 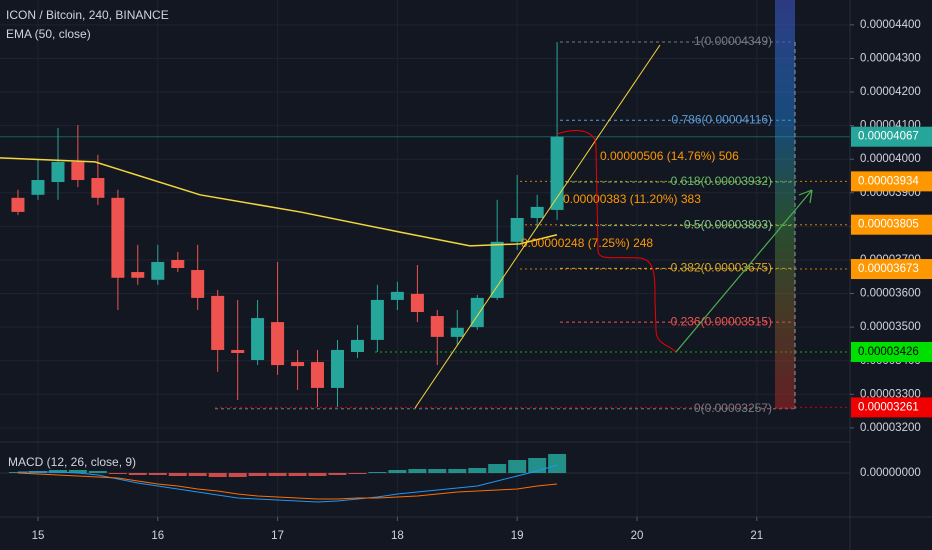 I want to click on fib-label: 1(0.00004349), so click(x=733, y=41).